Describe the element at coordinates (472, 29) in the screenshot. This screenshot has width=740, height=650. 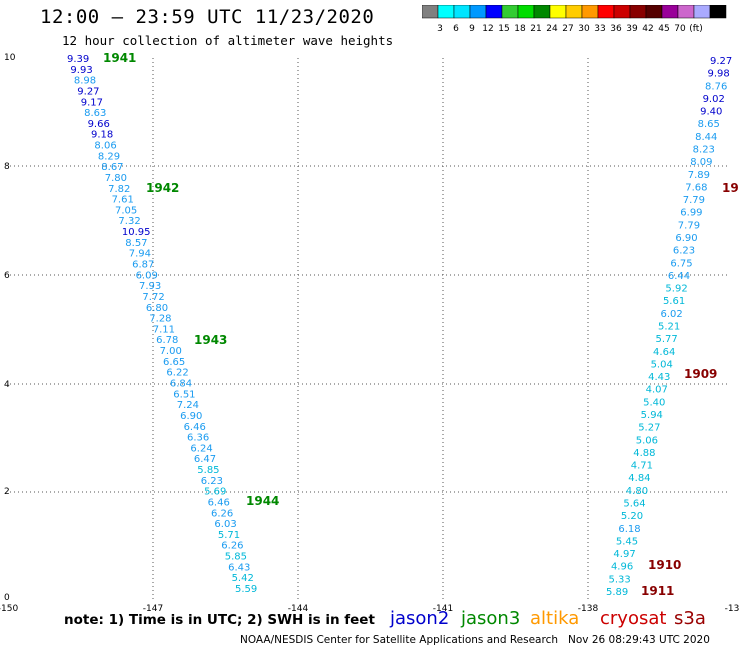
I see `legend-label: 9` at that location.